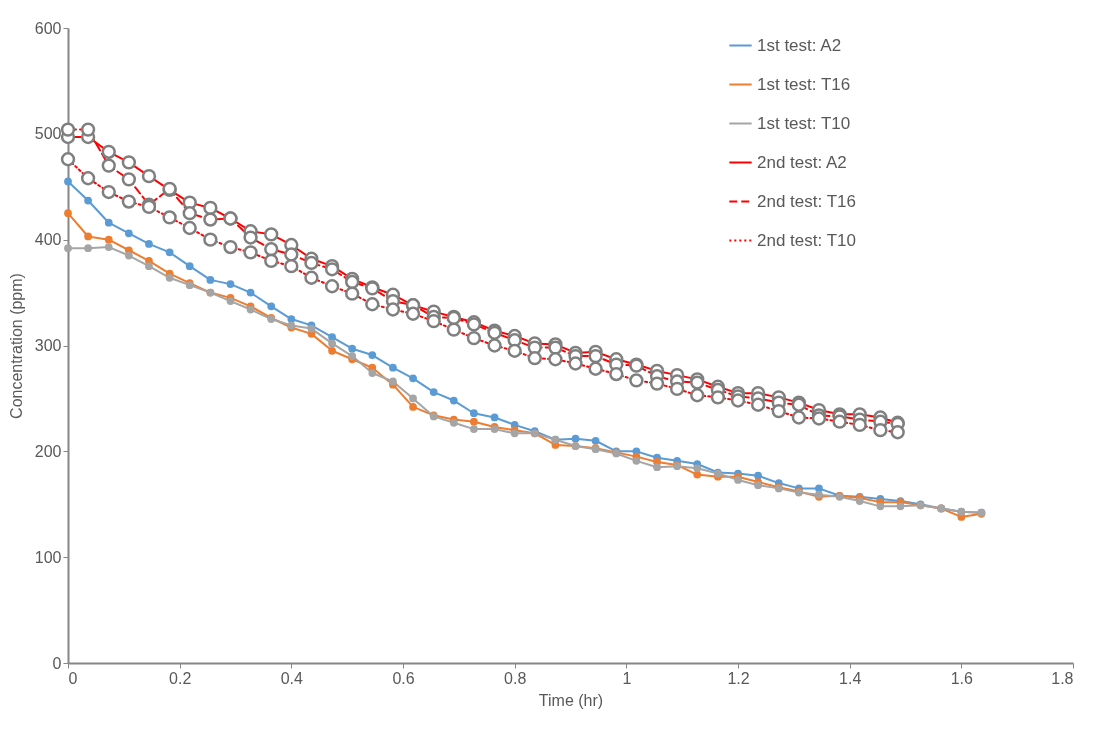  Describe the element at coordinates (57, 663) in the screenshot. I see `y-tick-label: 0` at that location.